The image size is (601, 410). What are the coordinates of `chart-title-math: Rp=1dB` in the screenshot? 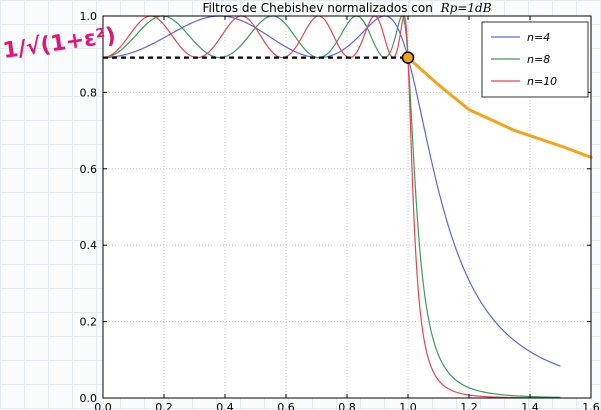 It's located at (466, 8).